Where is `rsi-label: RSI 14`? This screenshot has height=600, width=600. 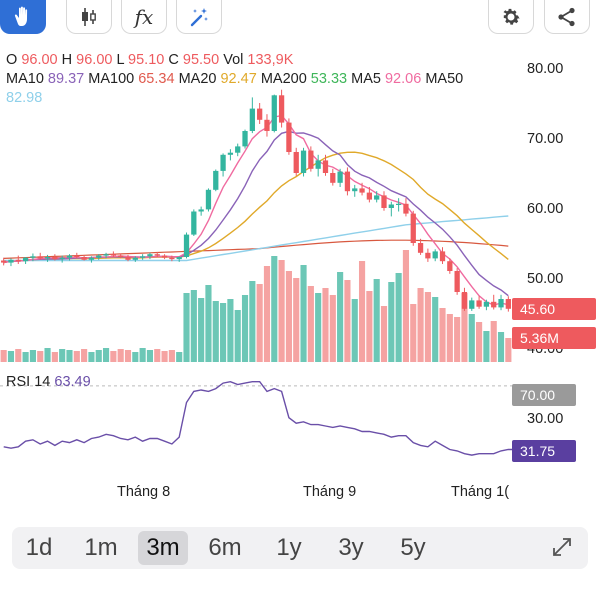
rsi-label: RSI 14 is located at coordinates (28, 382).